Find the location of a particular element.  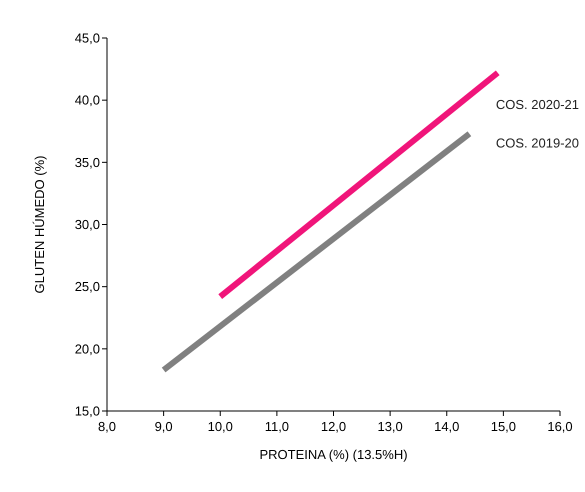

x-tick-label: 10,0 is located at coordinates (220, 426).